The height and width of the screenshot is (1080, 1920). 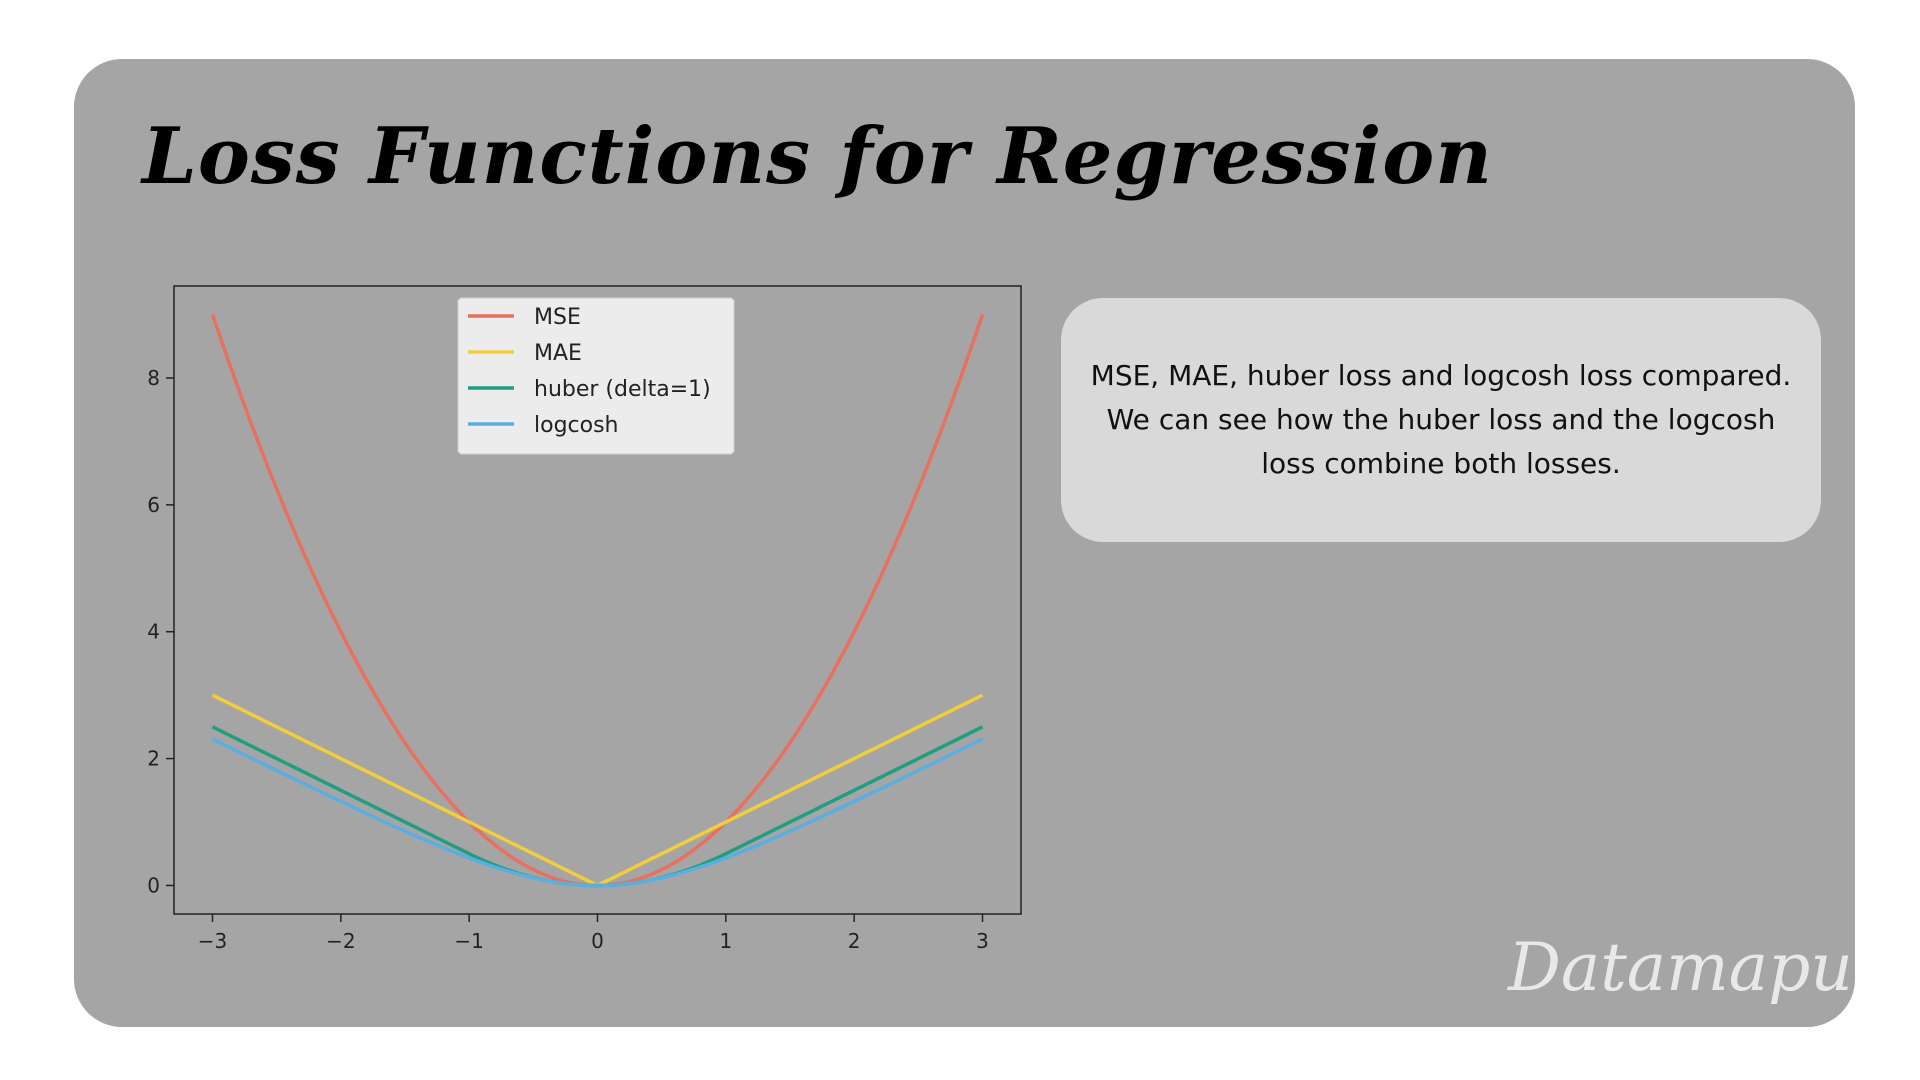 What do you see at coordinates (340, 941) in the screenshot?
I see `x-tick-label: −2` at bounding box center [340, 941].